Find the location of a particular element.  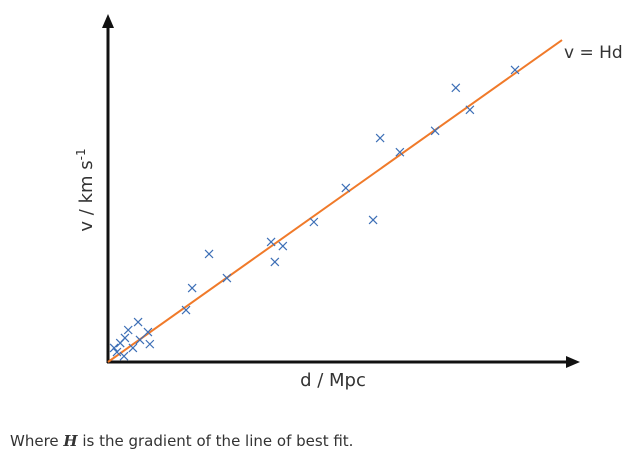

line-label: v = Hd is located at coordinates (593, 53).